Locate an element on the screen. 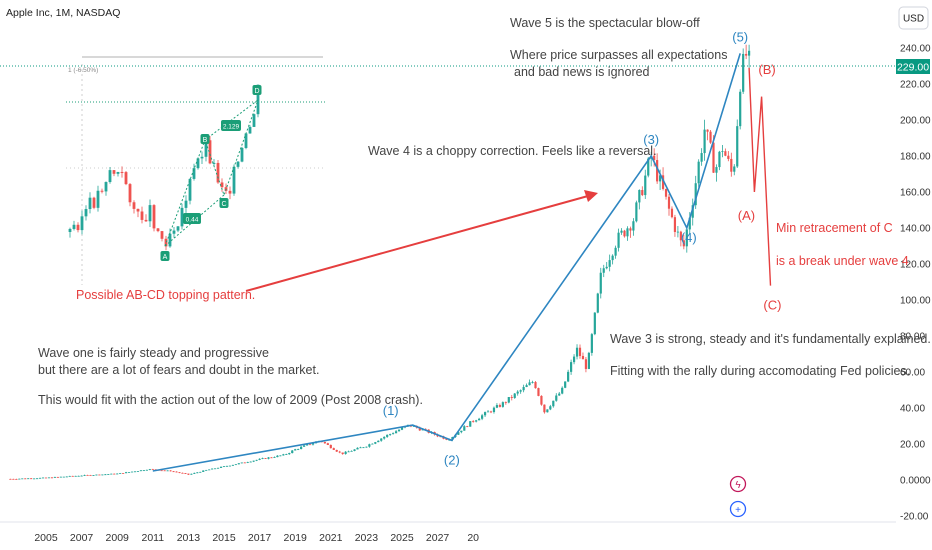  x-tick-label: 2005 is located at coordinates (46, 538).